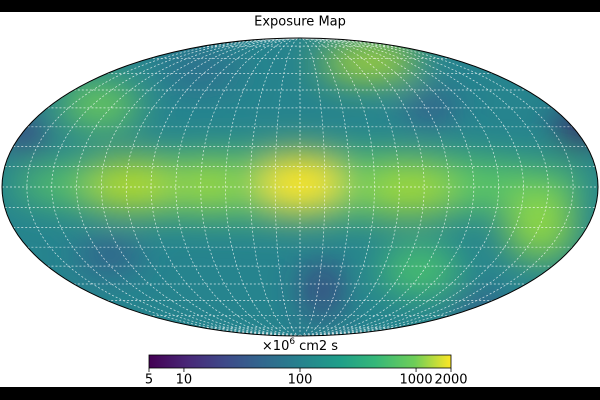 This screenshot has height=400, width=600. What do you see at coordinates (300, 345) in the screenshot?
I see `colorbar-label: ×106 cm2 s` at bounding box center [300, 345].